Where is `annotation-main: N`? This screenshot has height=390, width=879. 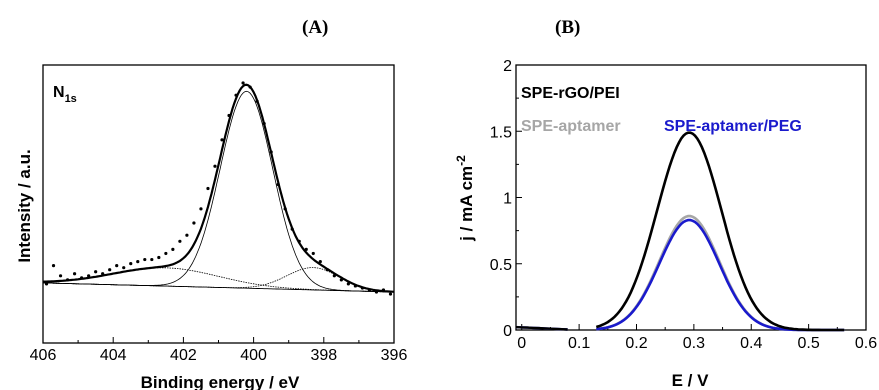 annotation-main: N is located at coordinates (59, 92).